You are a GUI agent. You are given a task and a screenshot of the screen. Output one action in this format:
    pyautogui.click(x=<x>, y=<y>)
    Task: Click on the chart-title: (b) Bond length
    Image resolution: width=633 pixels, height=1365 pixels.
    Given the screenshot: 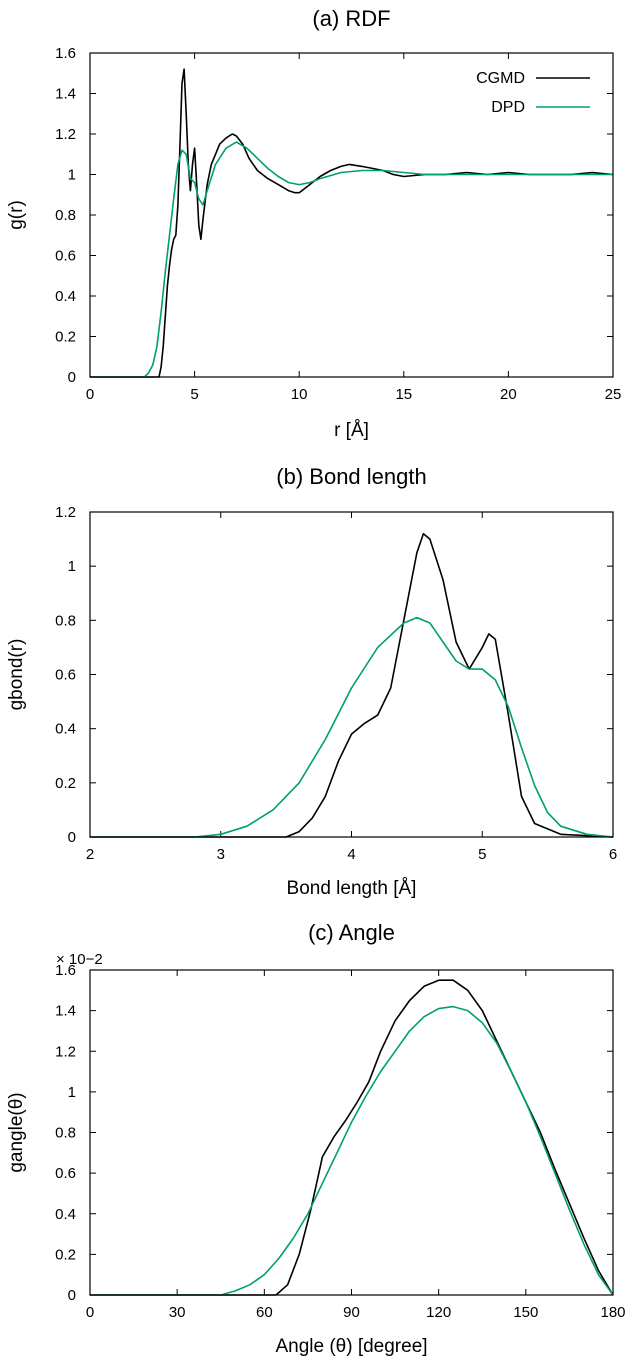 What is the action you would take?
    pyautogui.click(x=351, y=476)
    